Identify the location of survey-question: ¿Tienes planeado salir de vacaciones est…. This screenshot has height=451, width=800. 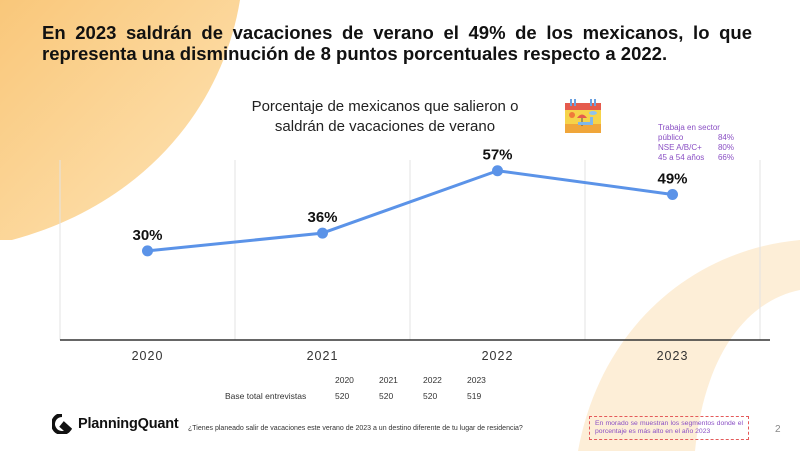
(355, 428).